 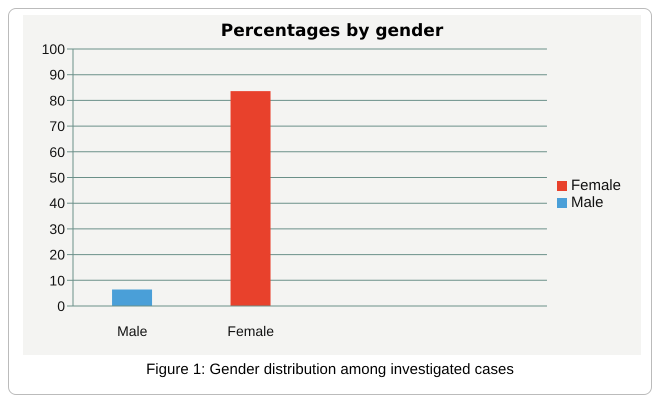 What do you see at coordinates (57, 152) in the screenshot?
I see `y-tick-label: 60` at bounding box center [57, 152].